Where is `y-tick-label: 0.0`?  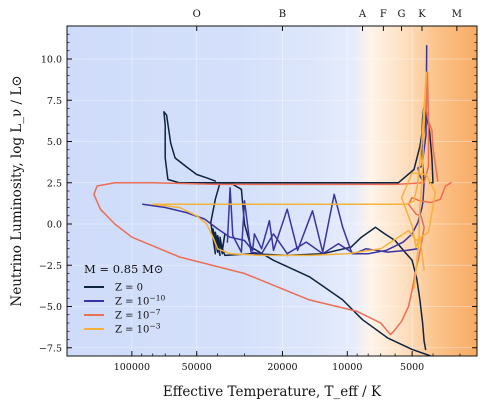 y-tick-label: 0.0 is located at coordinates (54, 225).